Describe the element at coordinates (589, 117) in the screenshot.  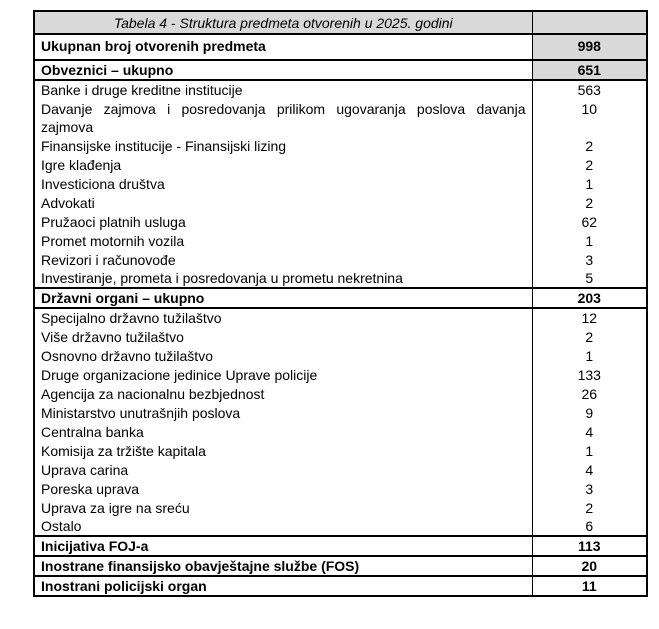
I see `row-value: 10` at that location.